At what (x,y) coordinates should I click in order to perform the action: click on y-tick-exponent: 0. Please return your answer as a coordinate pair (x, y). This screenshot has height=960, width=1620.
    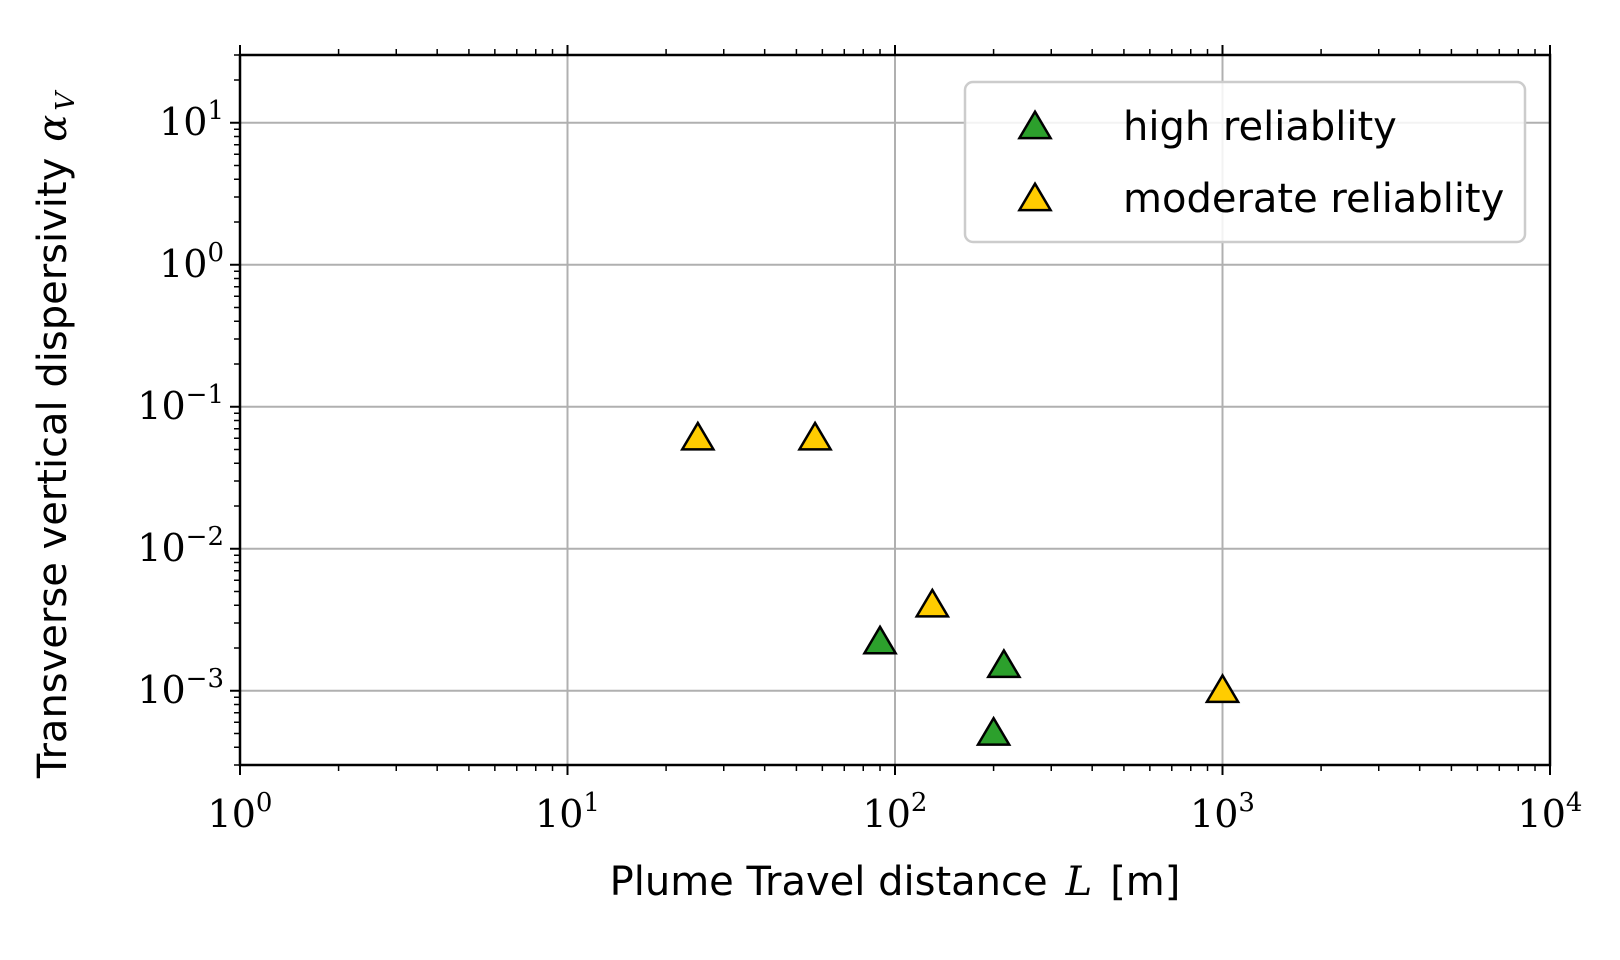
    Looking at the image, I should click on (215, 253).